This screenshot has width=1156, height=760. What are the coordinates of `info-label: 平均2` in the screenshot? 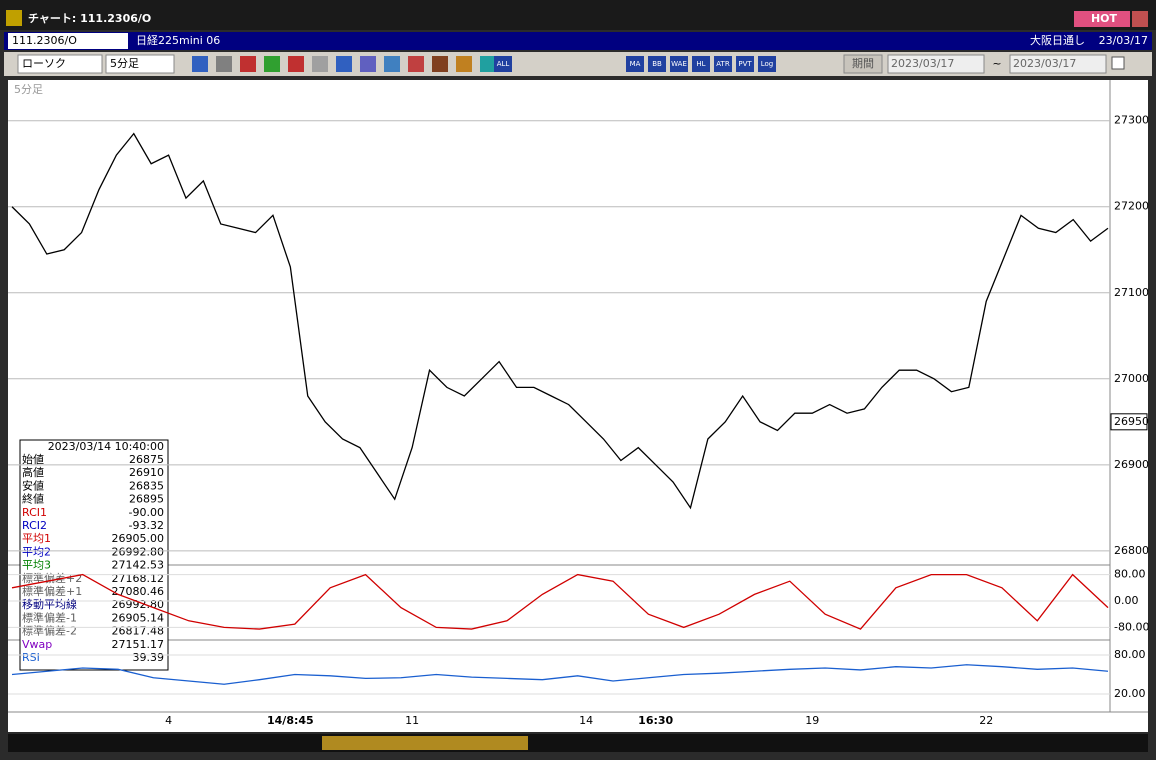 It's located at (36, 551).